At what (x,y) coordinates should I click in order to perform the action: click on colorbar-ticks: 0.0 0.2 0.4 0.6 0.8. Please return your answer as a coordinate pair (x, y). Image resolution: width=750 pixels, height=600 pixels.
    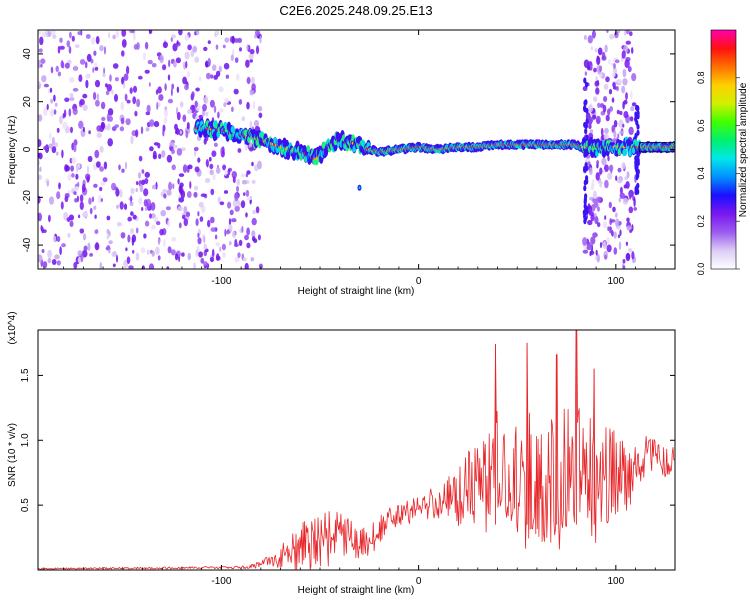
    Looking at the image, I should click on (718, 173).